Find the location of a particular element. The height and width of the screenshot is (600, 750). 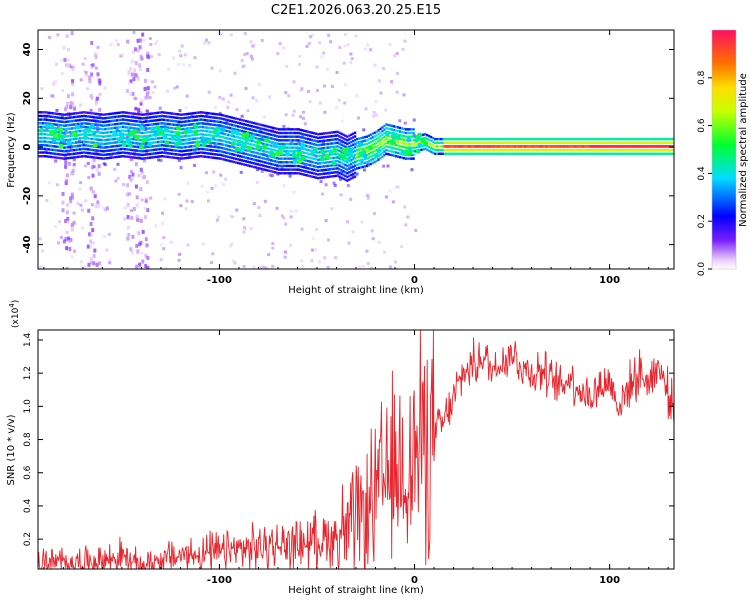

snr-ytick-label: 0.2 is located at coordinates (28, 539).